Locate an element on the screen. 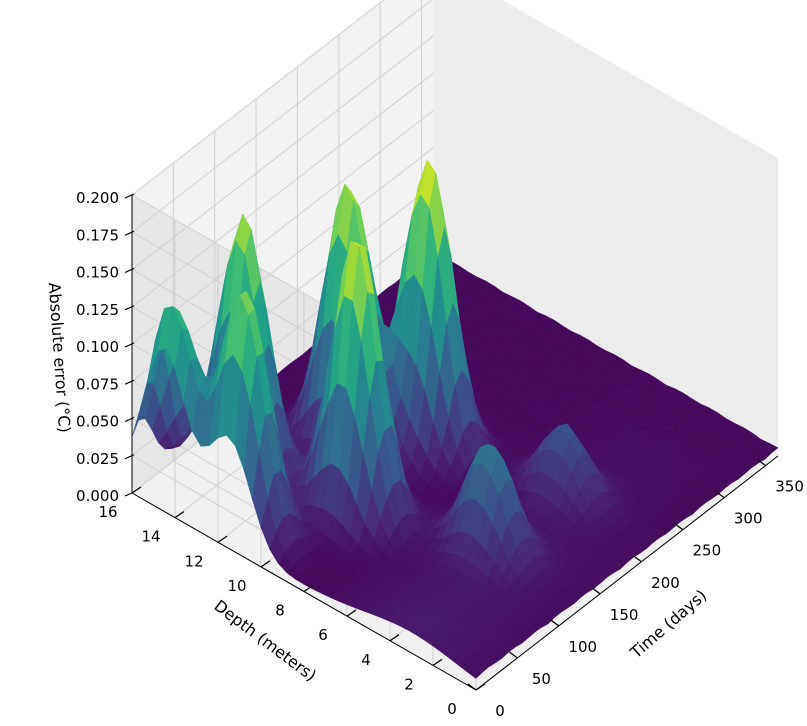 The height and width of the screenshot is (726, 807). z-tick-label: 0.050 is located at coordinates (97, 422).